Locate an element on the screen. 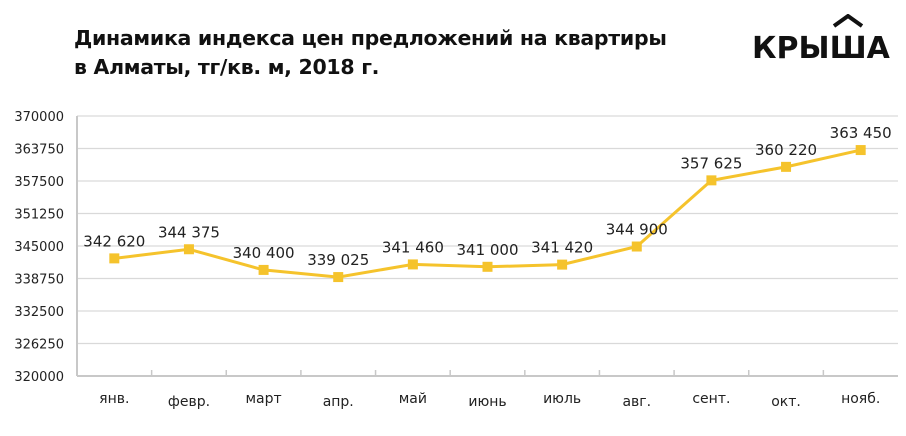 This screenshot has width=906, height=436. data-label: 344 900 is located at coordinates (637, 230).